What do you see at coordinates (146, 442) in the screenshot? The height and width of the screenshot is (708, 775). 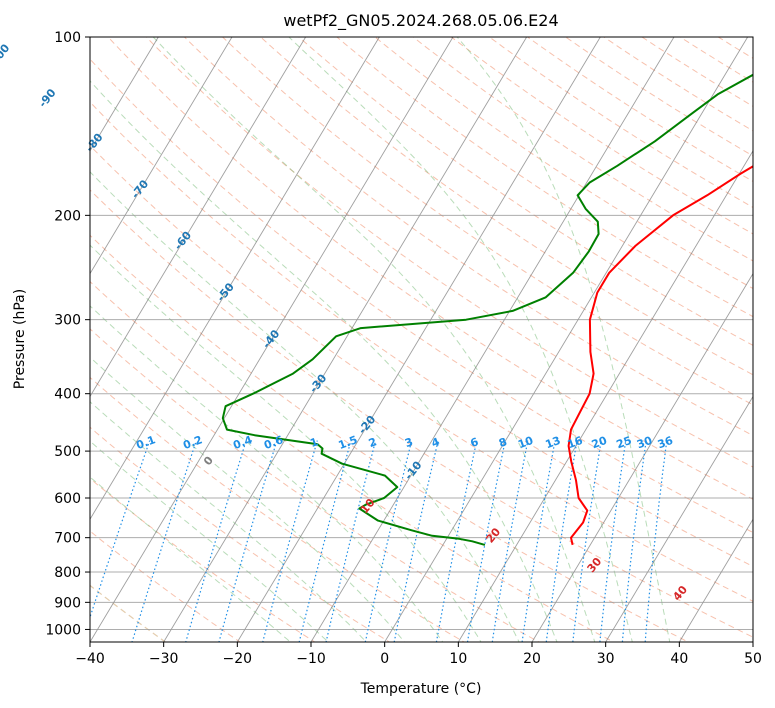 I see `mixing-ratio-label: 0.1` at bounding box center [146, 442].